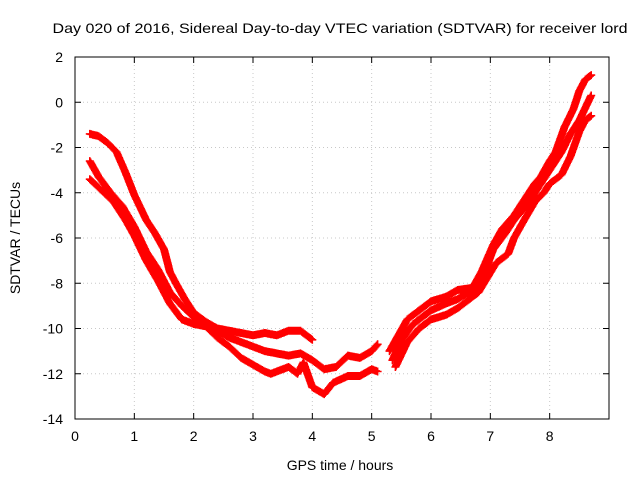  What do you see at coordinates (340, 465) in the screenshot?
I see `x-axis-label: GPS time / hours` at bounding box center [340, 465].